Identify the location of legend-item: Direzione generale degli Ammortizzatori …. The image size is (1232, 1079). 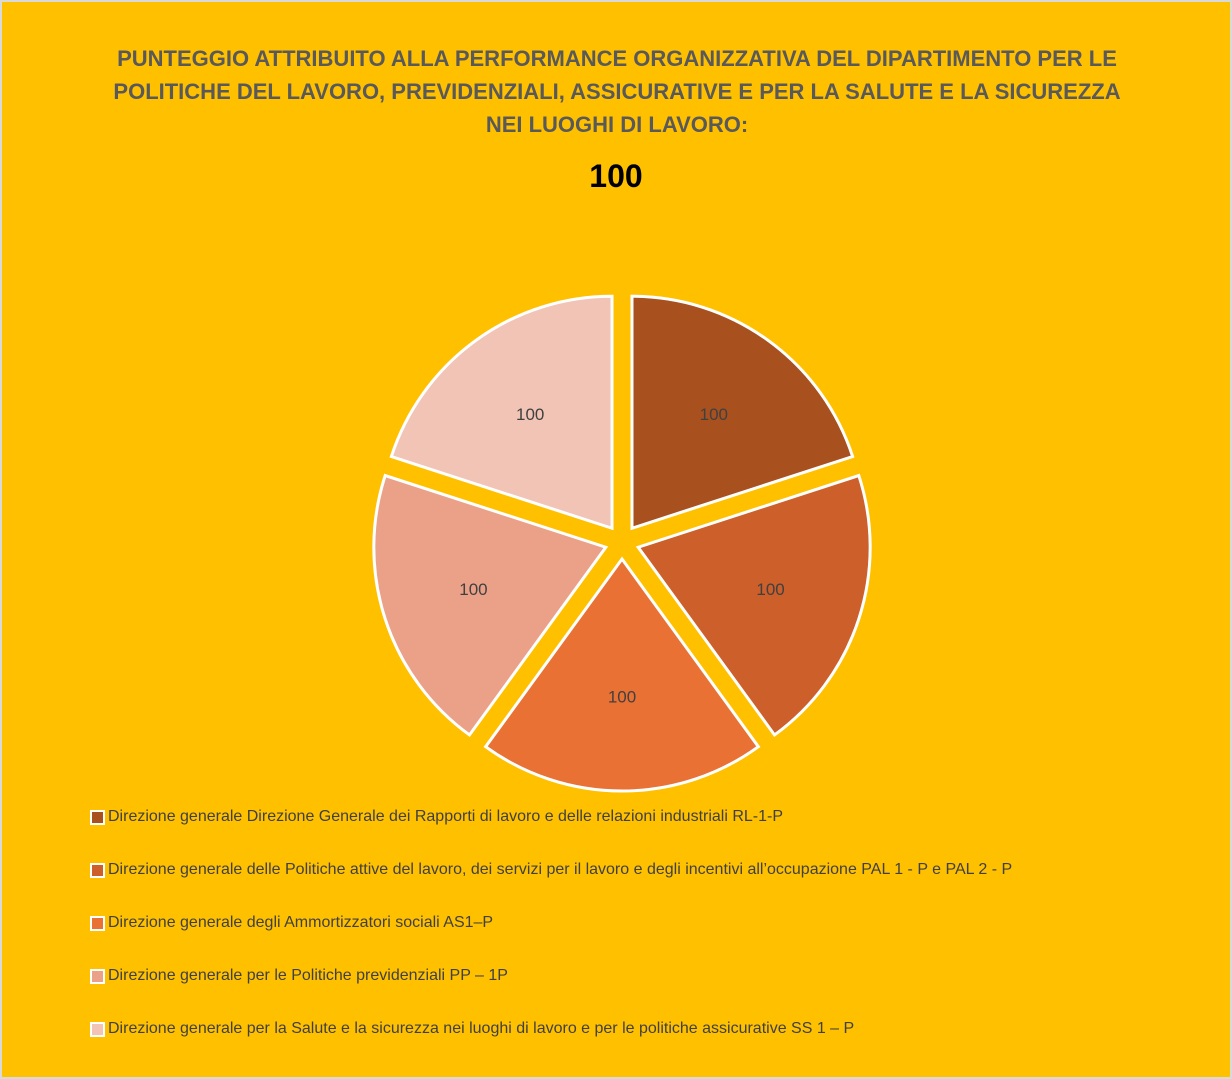
(640, 940).